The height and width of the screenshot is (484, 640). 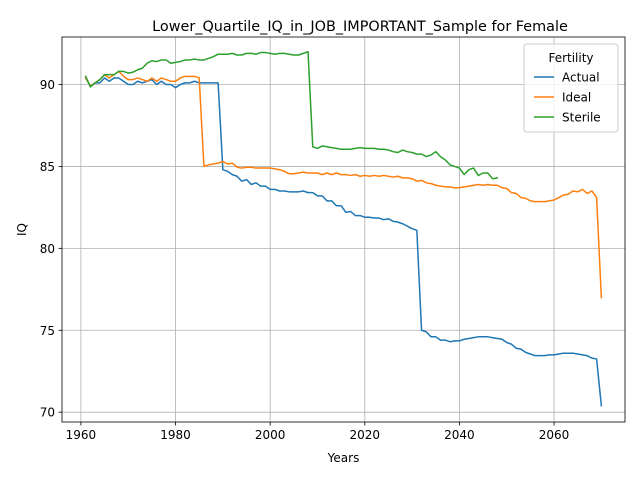 What do you see at coordinates (22, 229) in the screenshot?
I see `y-axis-label: IQ` at bounding box center [22, 229].